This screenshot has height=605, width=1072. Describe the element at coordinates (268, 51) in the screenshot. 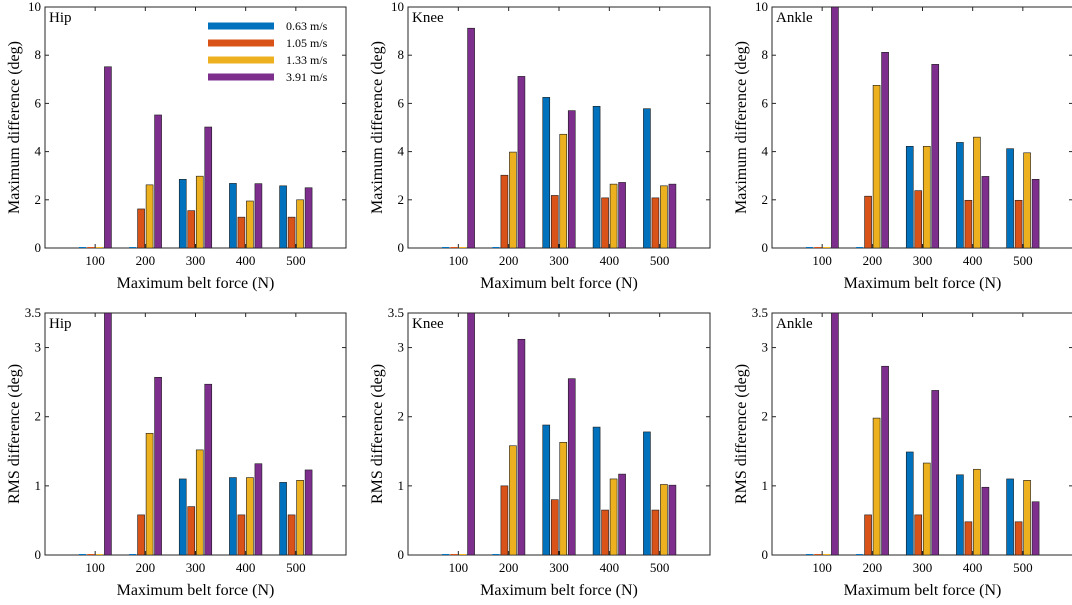

I see `legend: 0.63 m/s 1.05 m/s 1.33 m/s 3.91 m/s` at that location.